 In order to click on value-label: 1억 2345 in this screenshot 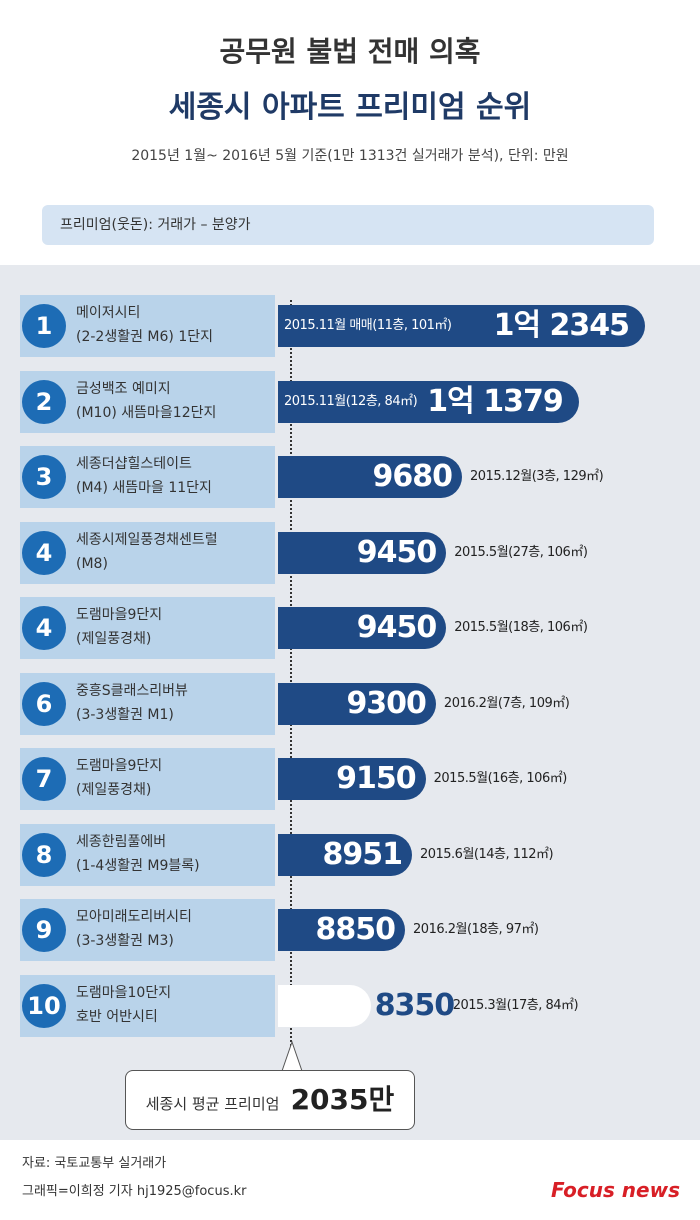, I will do `click(561, 325)`.